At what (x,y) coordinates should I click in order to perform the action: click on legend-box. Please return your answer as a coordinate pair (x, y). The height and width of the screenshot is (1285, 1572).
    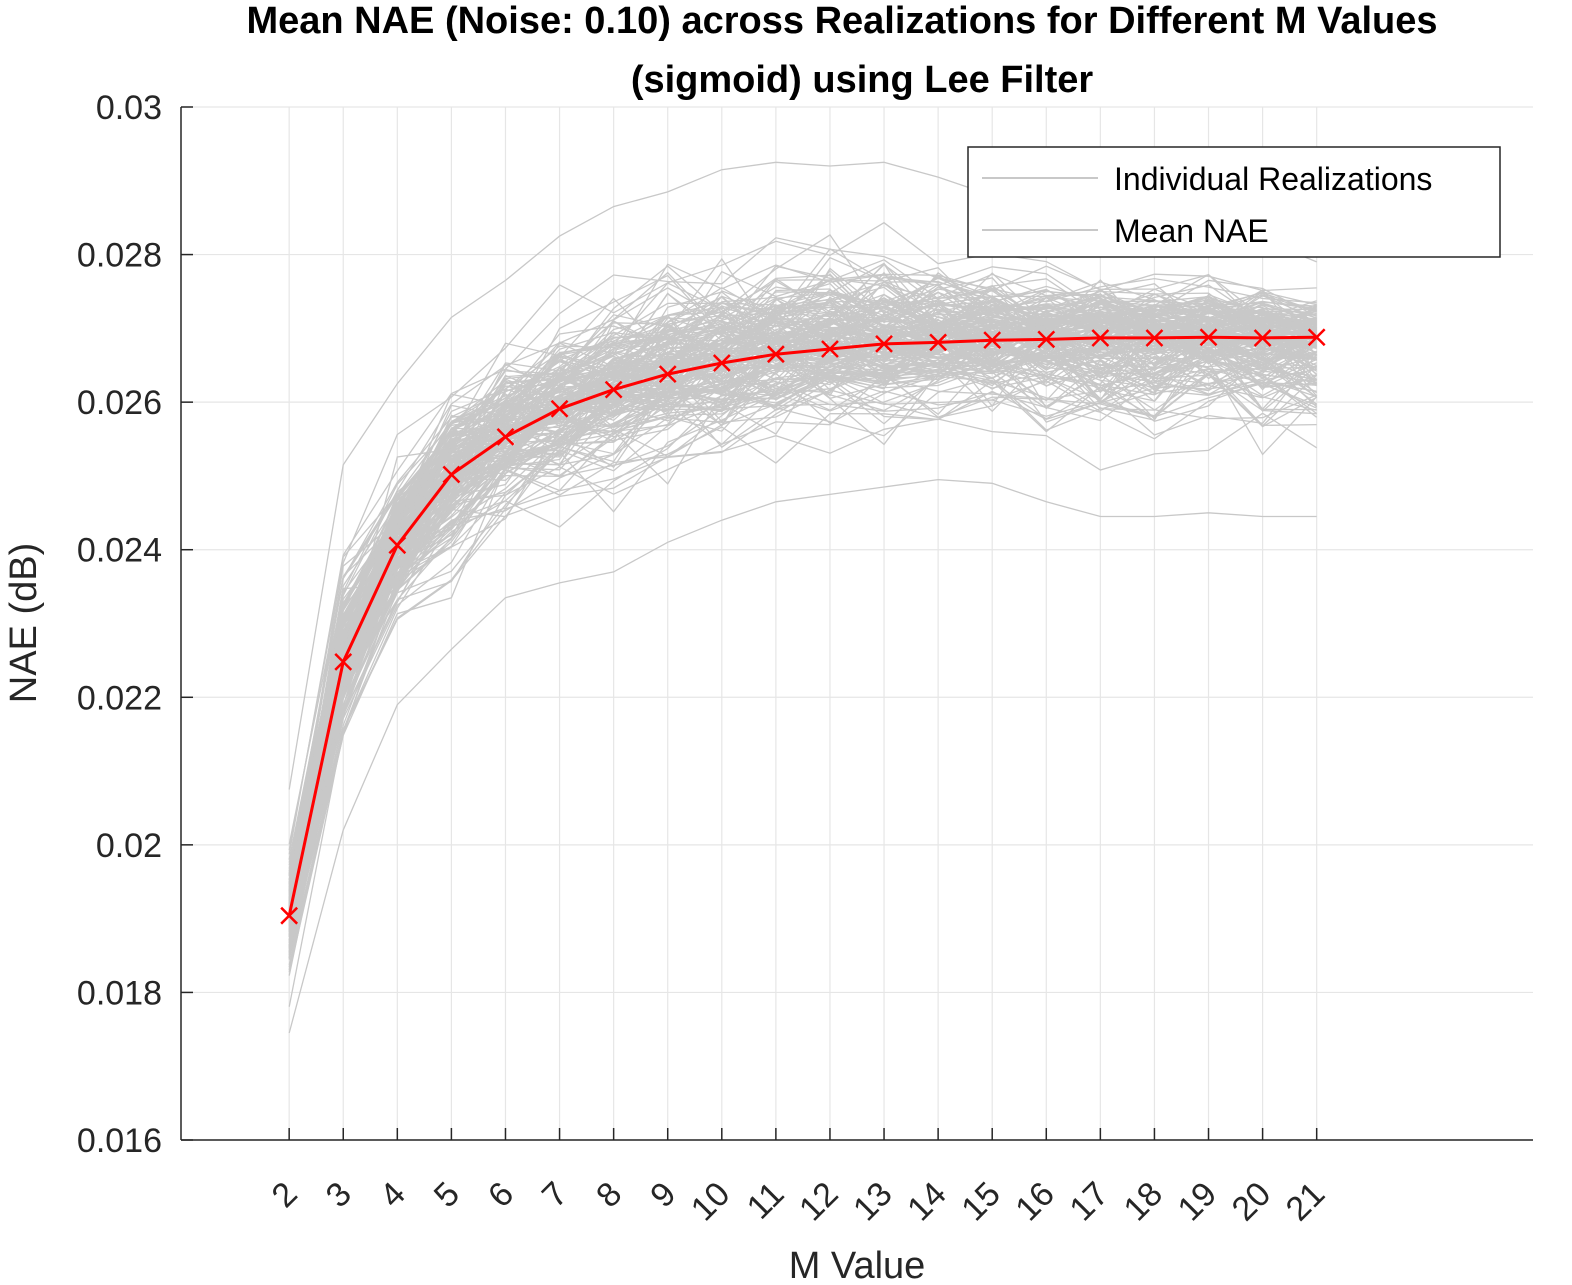
    Looking at the image, I should click on (1234, 202).